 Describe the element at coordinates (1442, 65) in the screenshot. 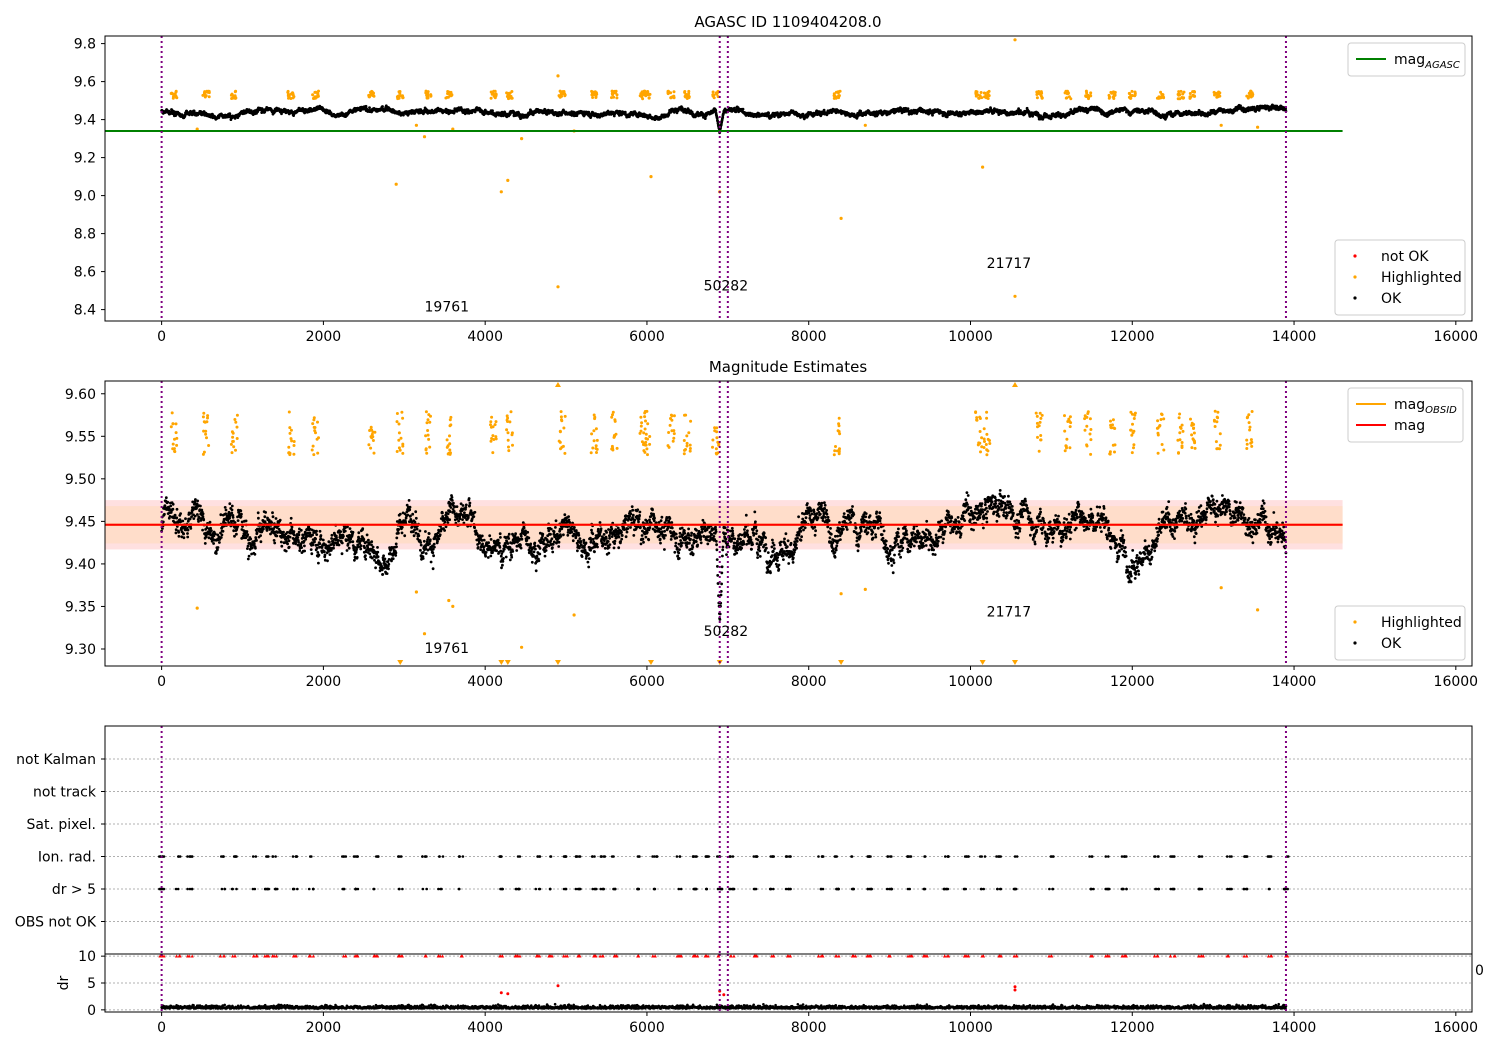

I see `legend-entry-subscript: AGASC` at that location.